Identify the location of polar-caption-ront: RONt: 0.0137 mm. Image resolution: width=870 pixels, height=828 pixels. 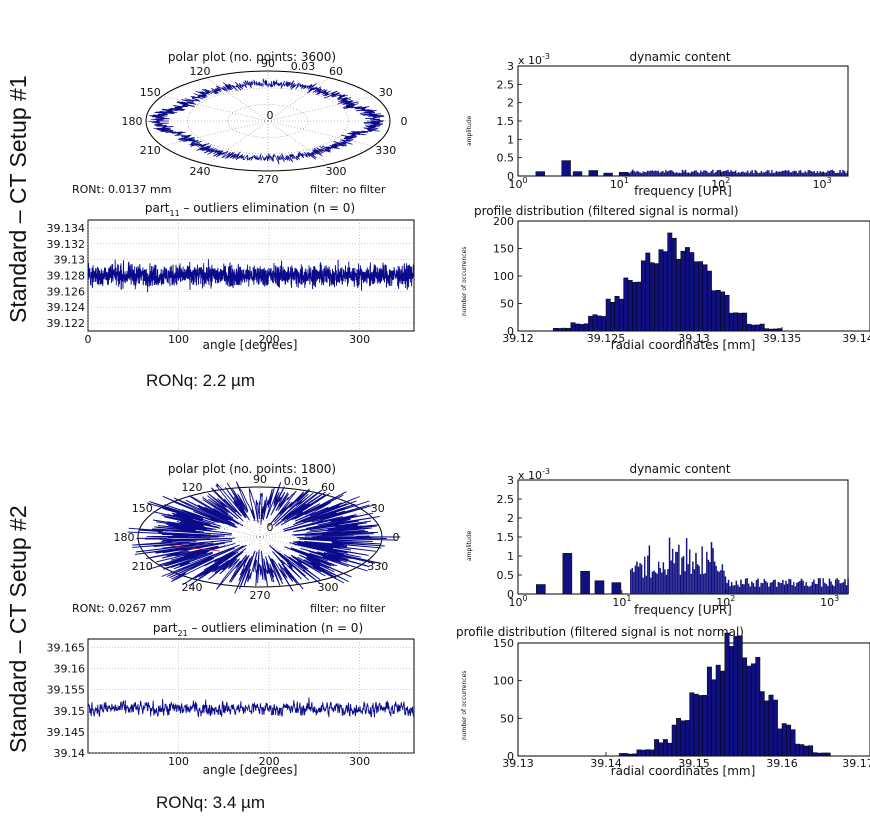
(121, 189).